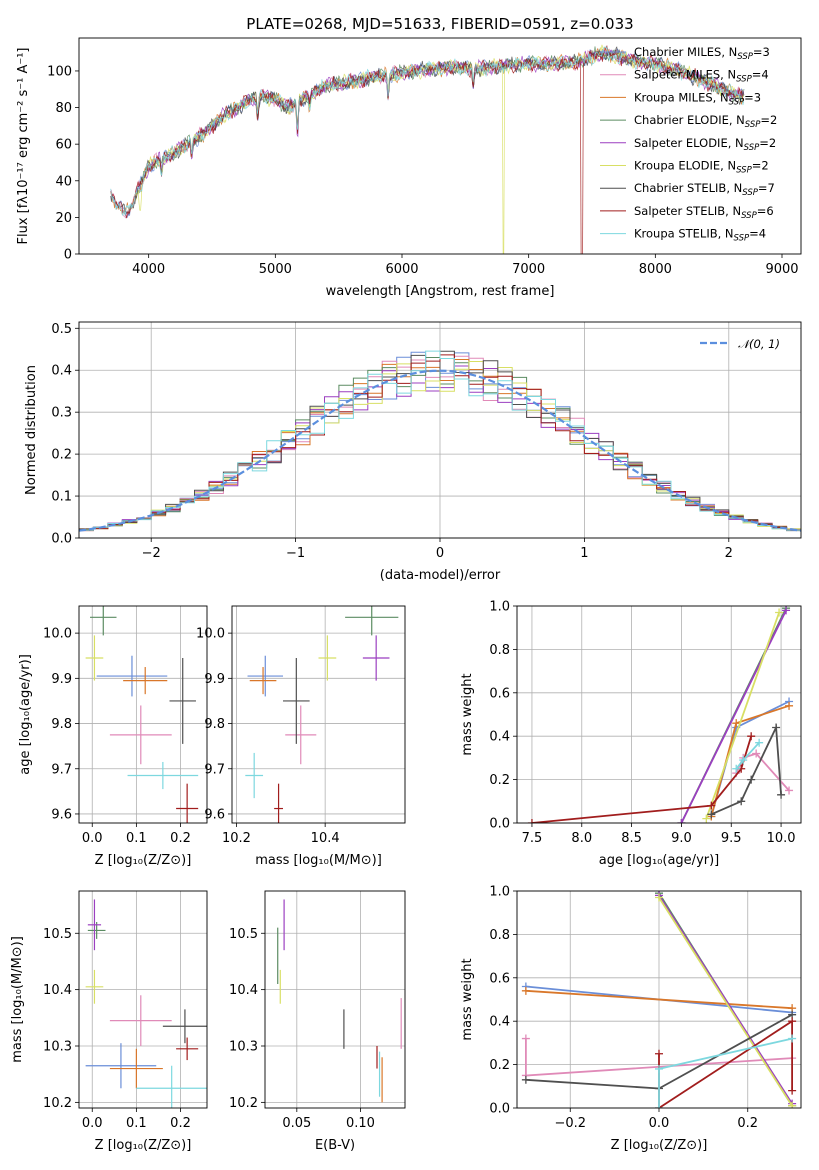 Image resolution: width=819 pixels, height=1170 pixels. I want to click on y-tick-label: 10.5, so click(243, 934).